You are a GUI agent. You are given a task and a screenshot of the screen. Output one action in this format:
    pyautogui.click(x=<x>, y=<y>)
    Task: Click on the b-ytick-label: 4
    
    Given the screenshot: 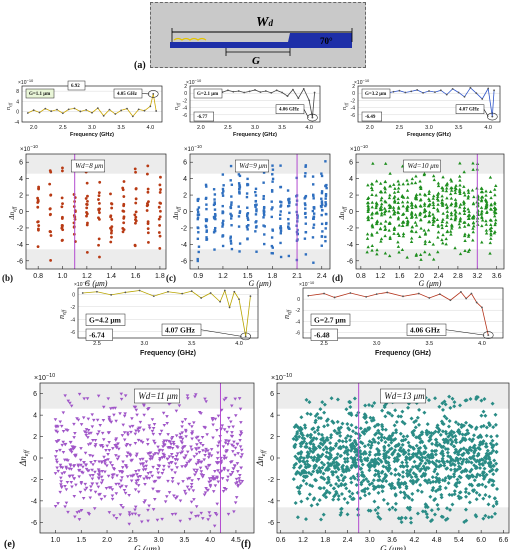 What is the action you would take?
    pyautogui.click(x=21, y=179)
    